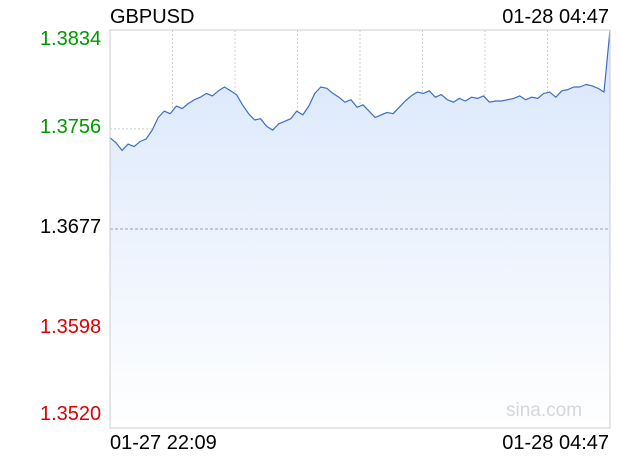  I want to click on x-tick-label: 01-28 04:47, so click(555, 443).